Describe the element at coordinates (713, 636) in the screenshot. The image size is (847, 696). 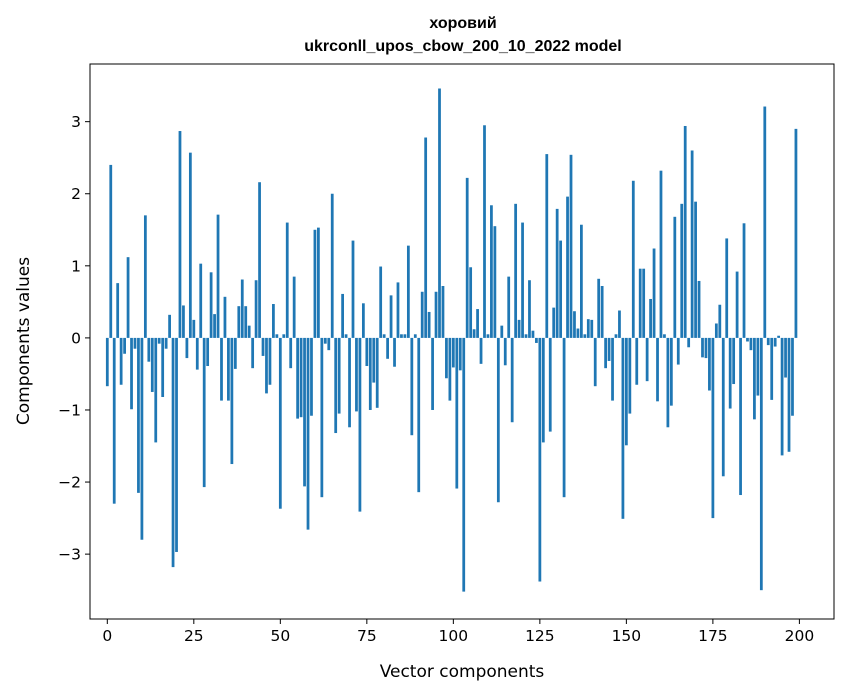
I see `x-tick-label: 175` at that location.